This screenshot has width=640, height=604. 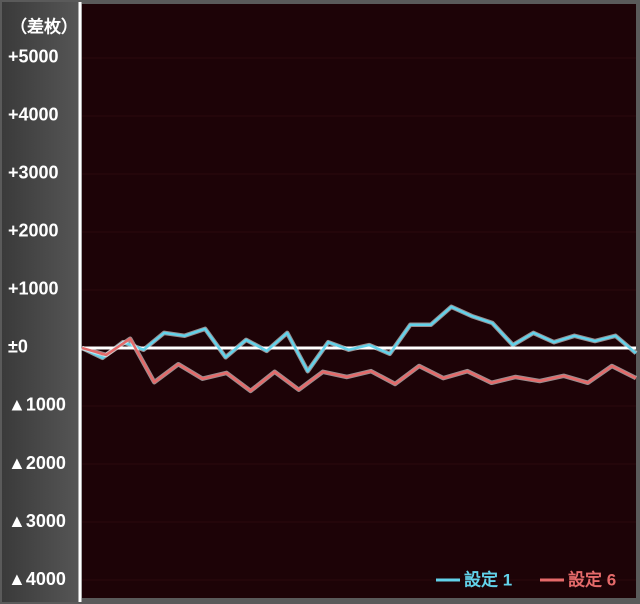 I want to click on axis-panel, so click(x=40, y=302).